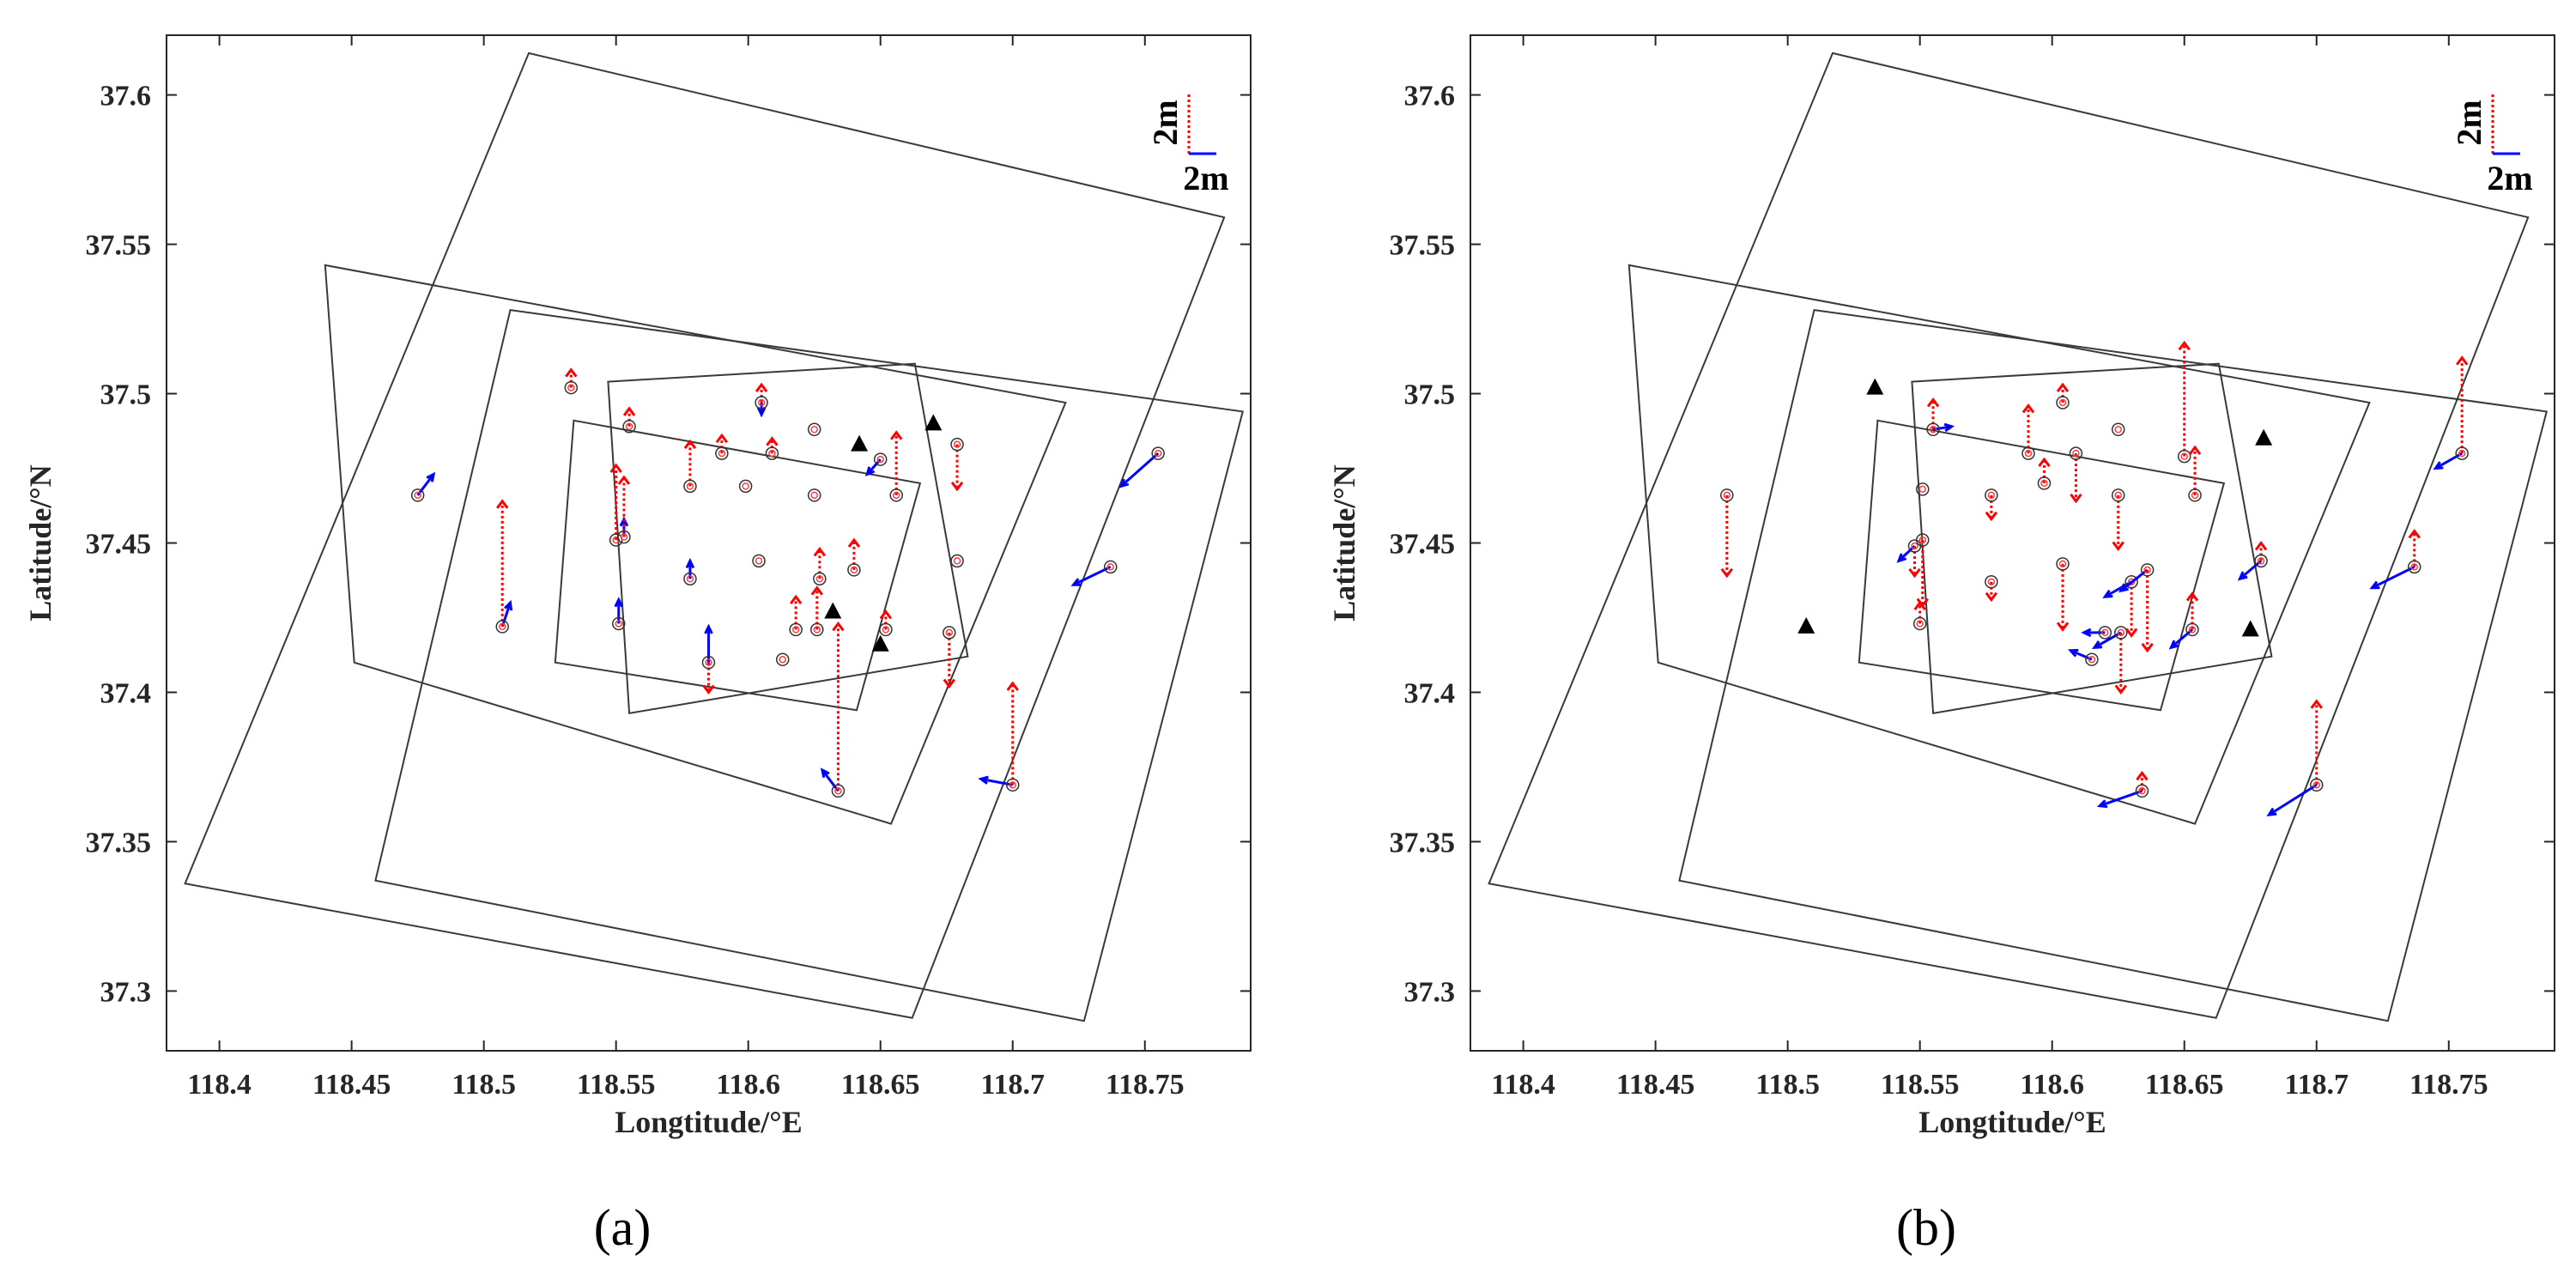 Image resolution: width=2576 pixels, height=1286 pixels. What do you see at coordinates (126, 992) in the screenshot?
I see `y-tick-label: 37.3` at bounding box center [126, 992].